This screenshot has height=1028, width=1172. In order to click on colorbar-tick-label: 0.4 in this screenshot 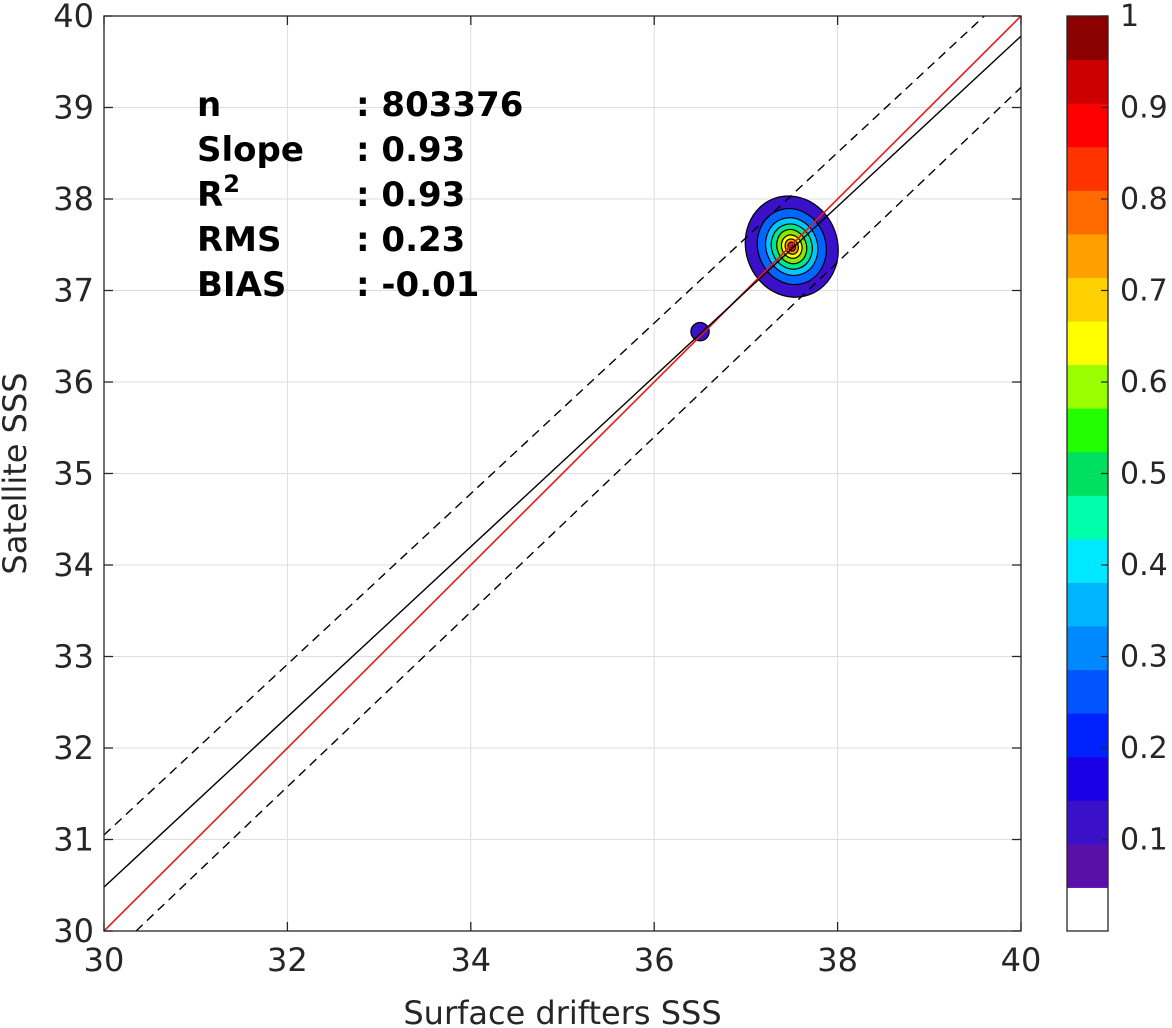, I will do `click(1144, 565)`.